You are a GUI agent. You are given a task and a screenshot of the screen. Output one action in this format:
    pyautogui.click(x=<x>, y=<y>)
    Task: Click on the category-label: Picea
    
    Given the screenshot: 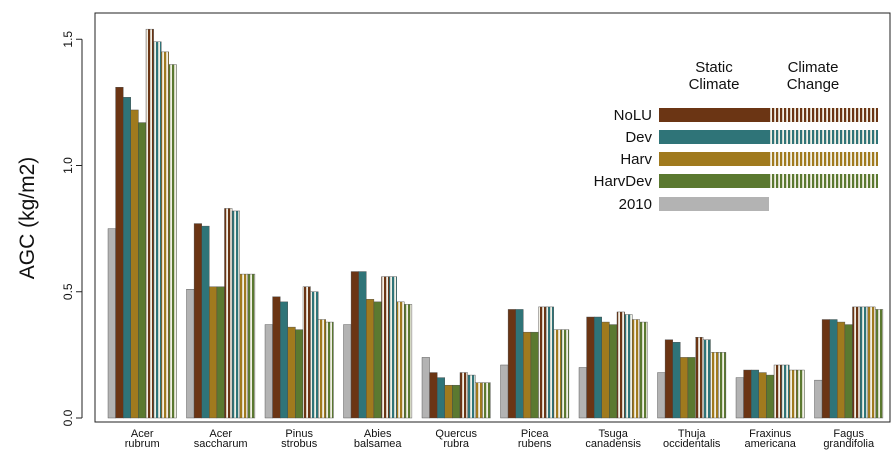 What is the action you would take?
    pyautogui.click(x=535, y=434)
    